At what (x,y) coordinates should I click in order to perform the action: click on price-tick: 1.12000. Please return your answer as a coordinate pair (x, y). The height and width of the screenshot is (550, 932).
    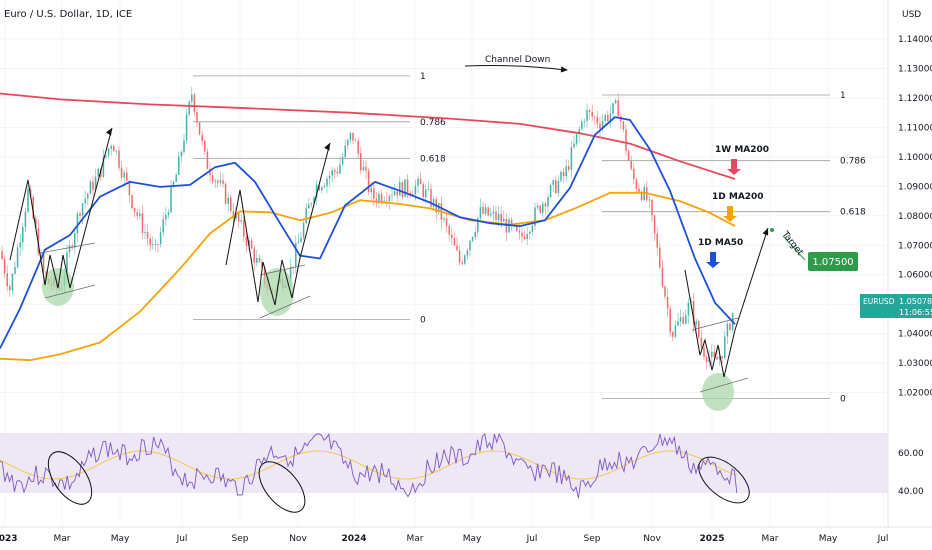
    Looking at the image, I should click on (915, 99).